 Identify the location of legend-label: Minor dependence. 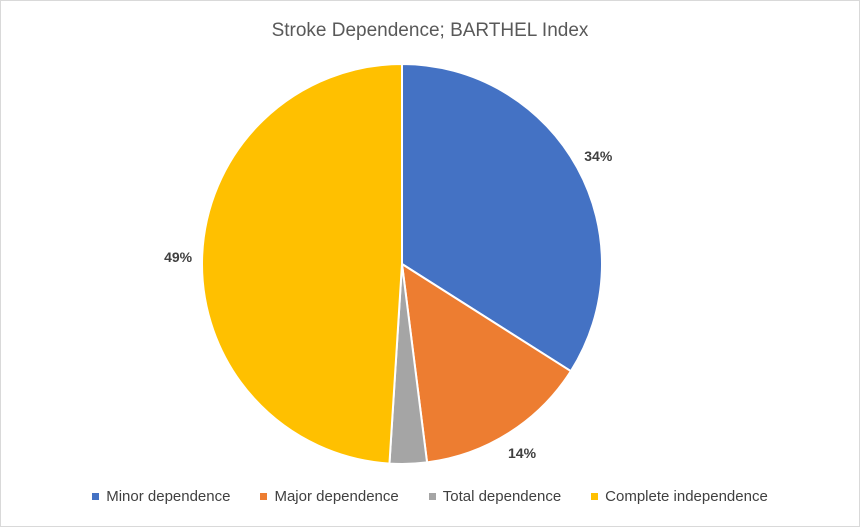
(168, 496).